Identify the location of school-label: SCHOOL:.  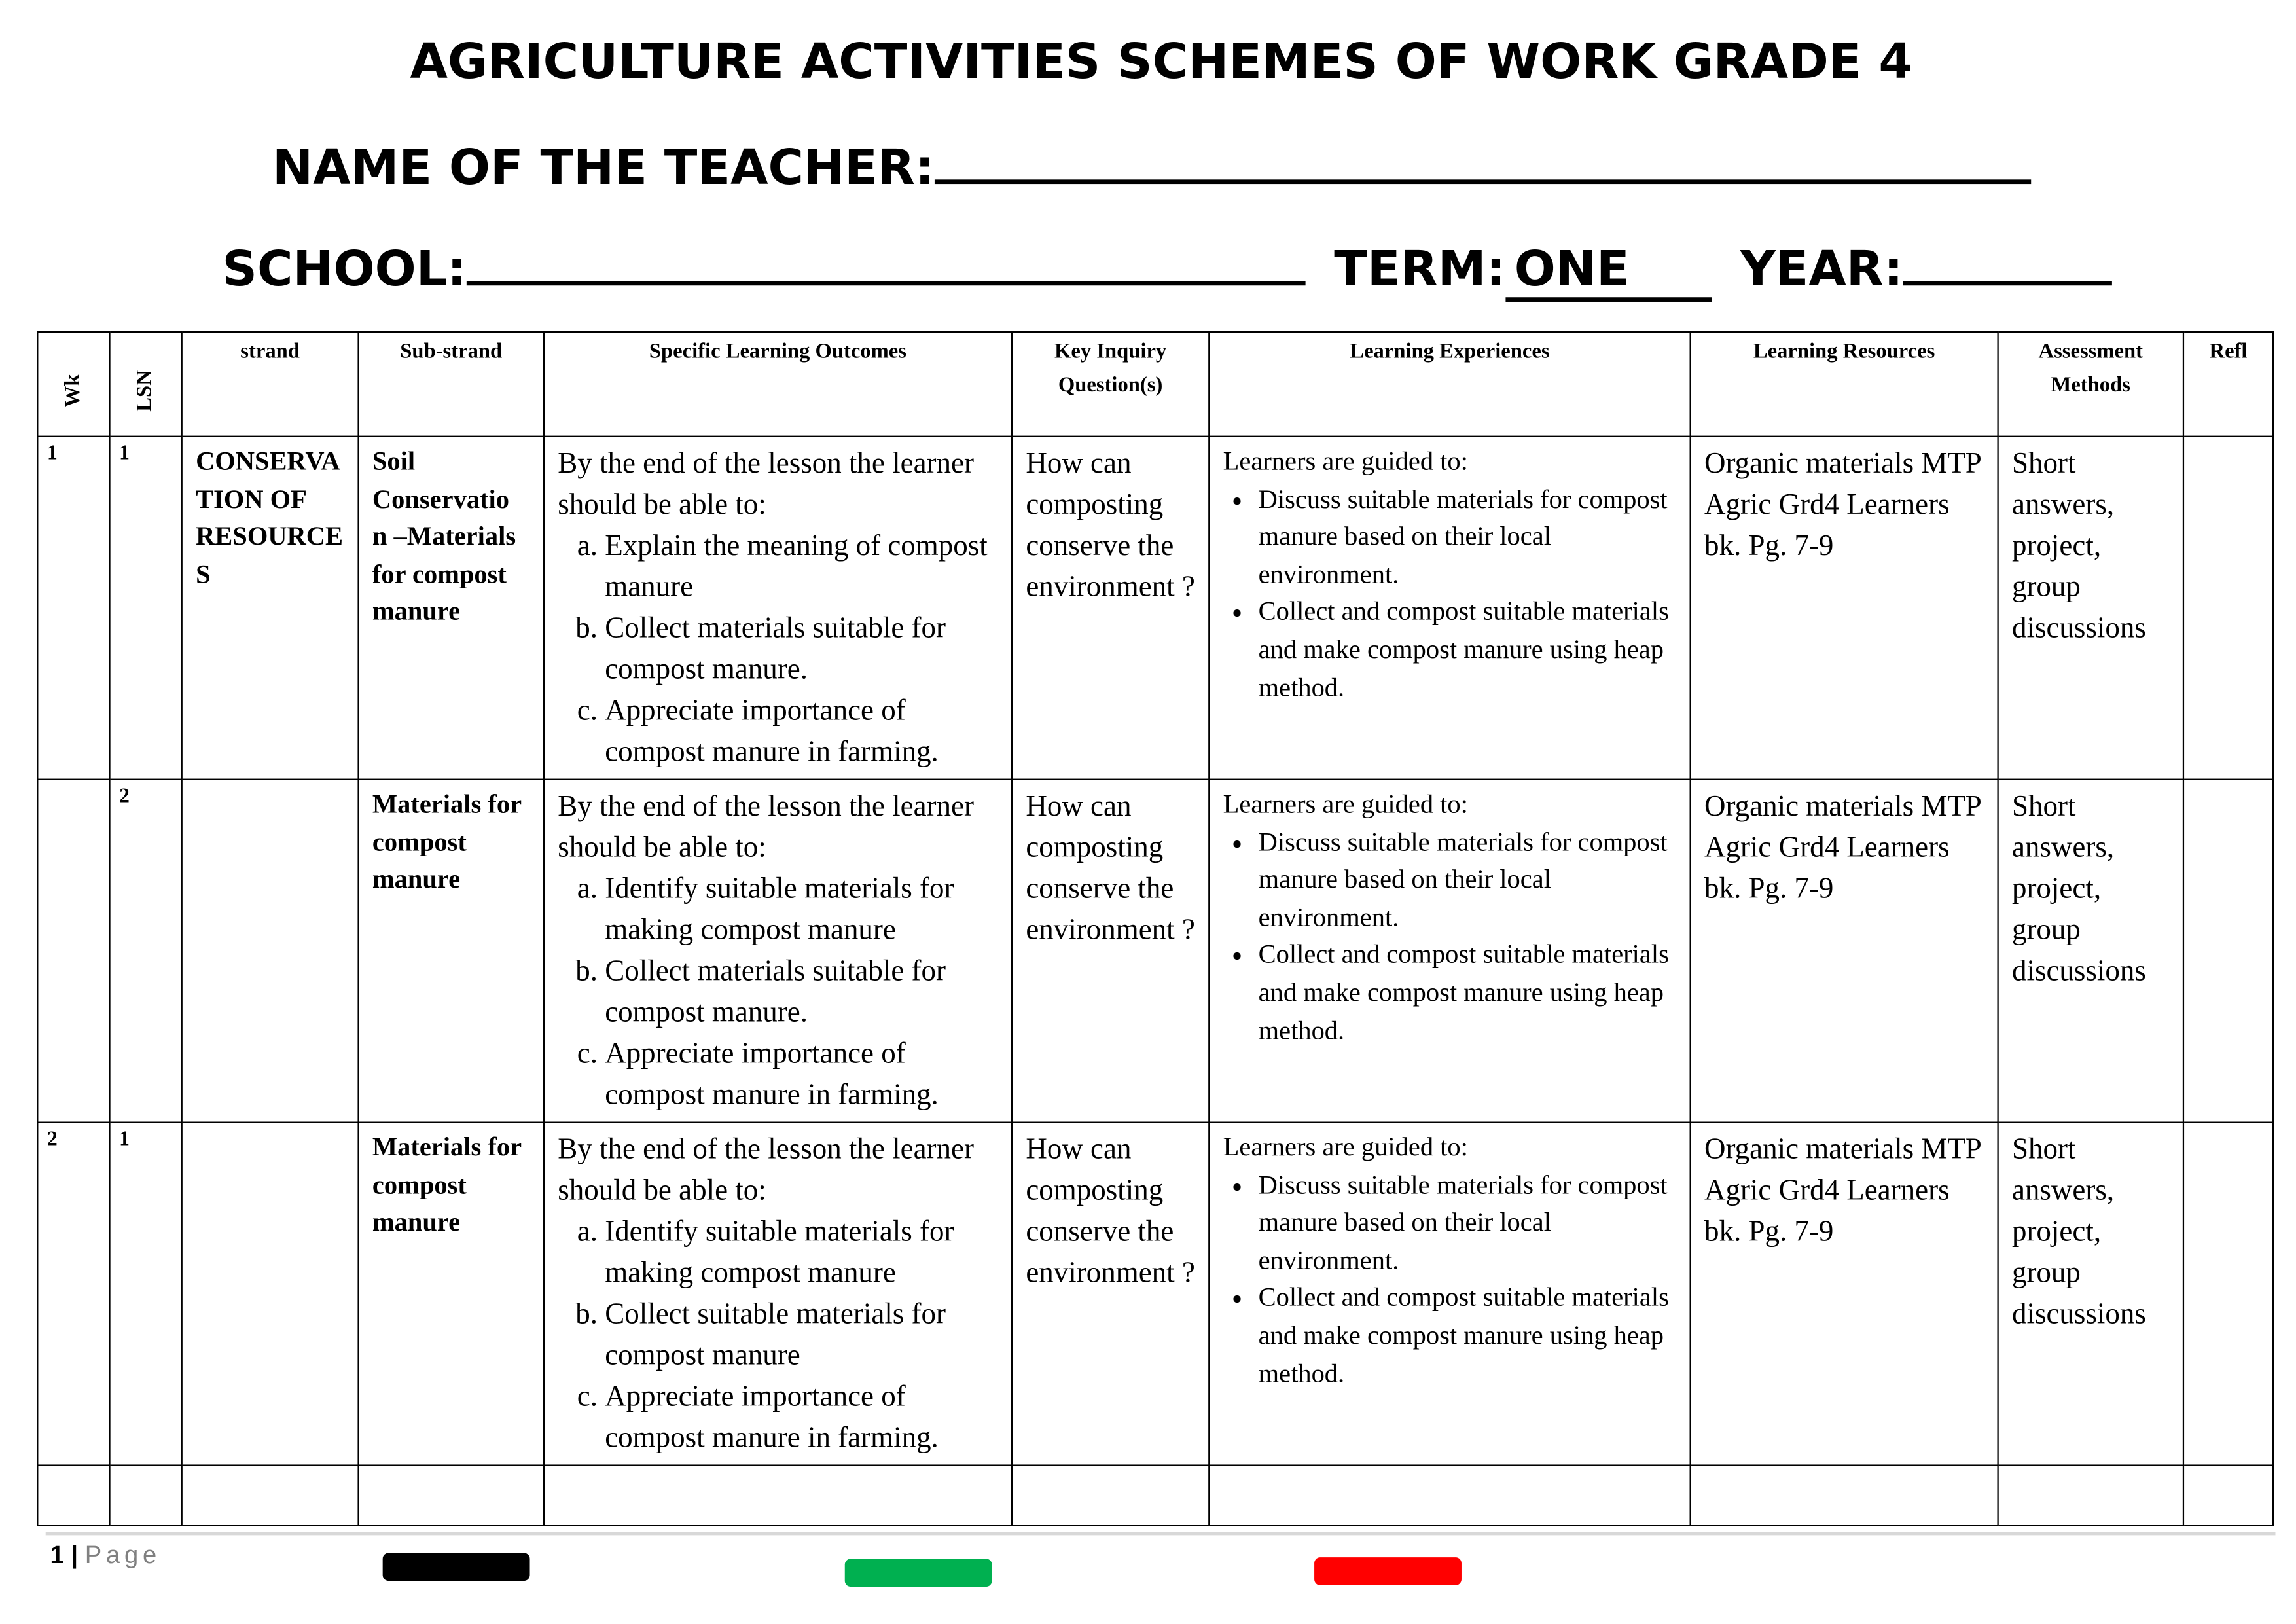
(344, 269).